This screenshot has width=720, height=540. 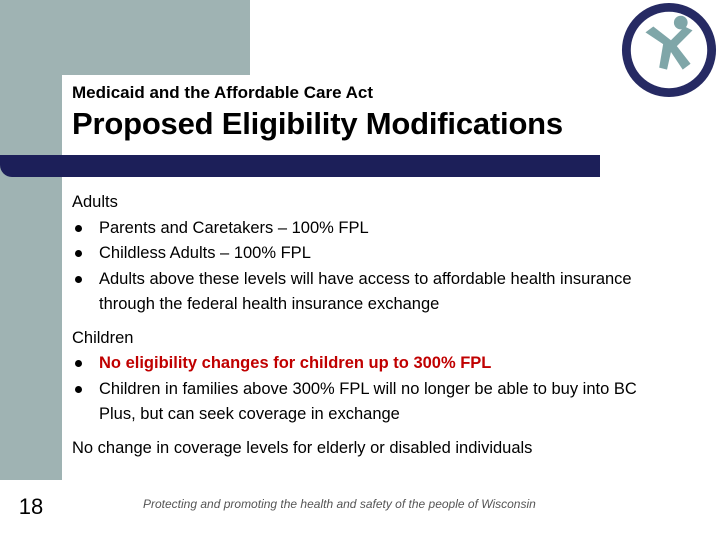 I want to click on slide-title: Proposed Eligibility Modifications, so click(x=317, y=123).